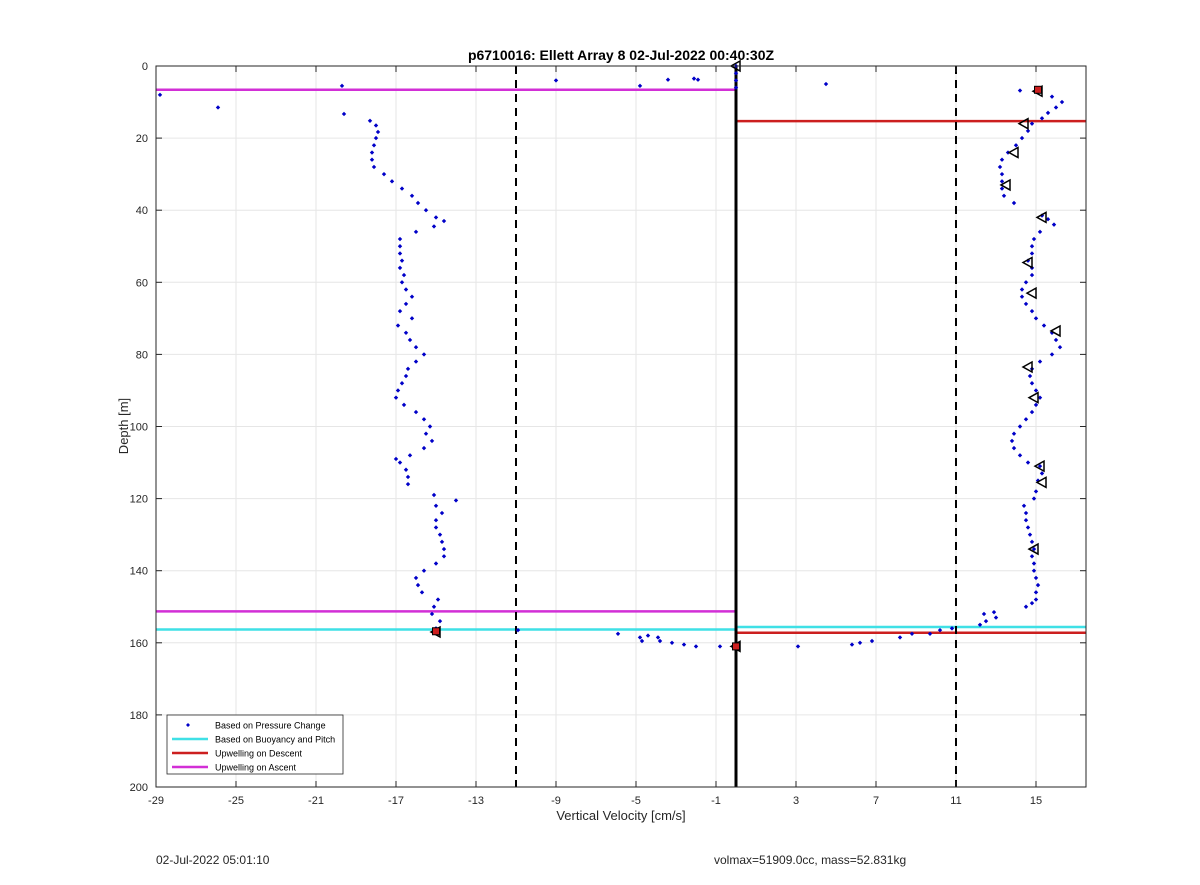 Image resolution: width=1200 pixels, height=885 pixels. What do you see at coordinates (270, 726) in the screenshot?
I see `legend-label: Based on Pressure Change` at bounding box center [270, 726].